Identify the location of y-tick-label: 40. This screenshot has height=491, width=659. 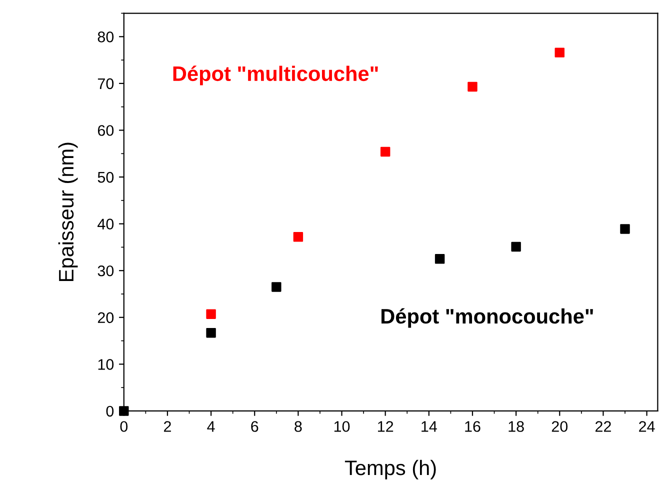
(106, 224).